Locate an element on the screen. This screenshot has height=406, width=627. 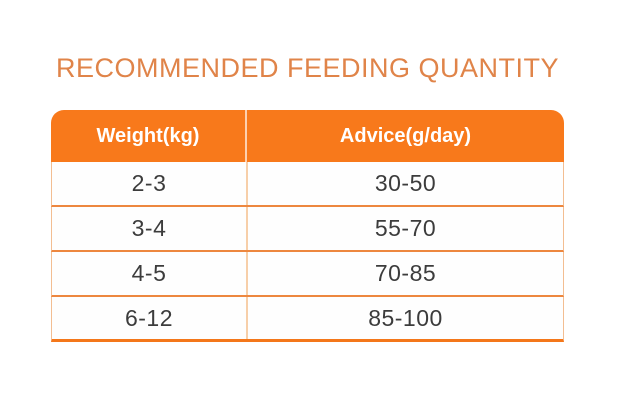
advice-cell: 30-50 is located at coordinates (405, 183).